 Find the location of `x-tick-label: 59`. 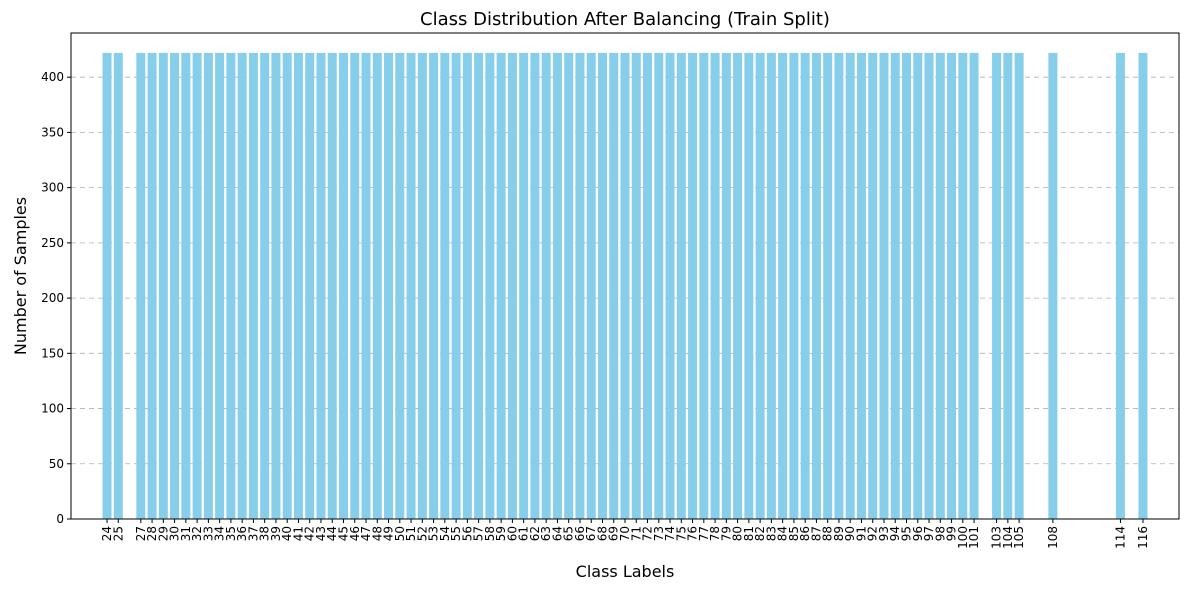

x-tick-label: 59 is located at coordinates (501, 533).